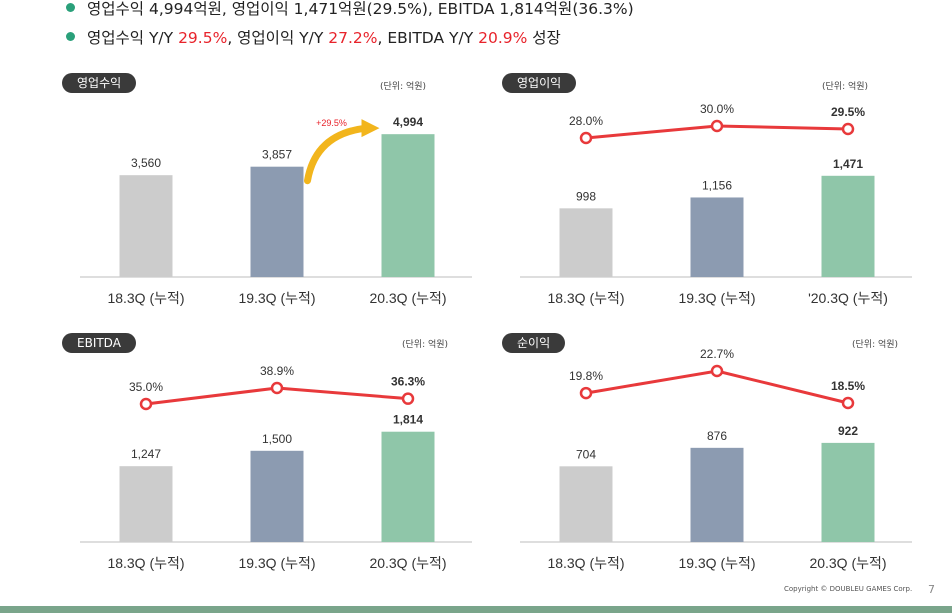 Image resolution: width=952 pixels, height=613 pixels. What do you see at coordinates (408, 122) in the screenshot?
I see `bar-value-label: 4,994` at bounding box center [408, 122].